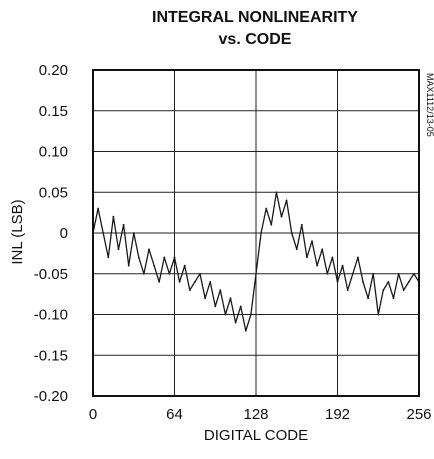 This screenshot has height=459, width=434. Describe the element at coordinates (17, 231) in the screenshot. I see `y-axis-label: INL (LSB)` at that location.